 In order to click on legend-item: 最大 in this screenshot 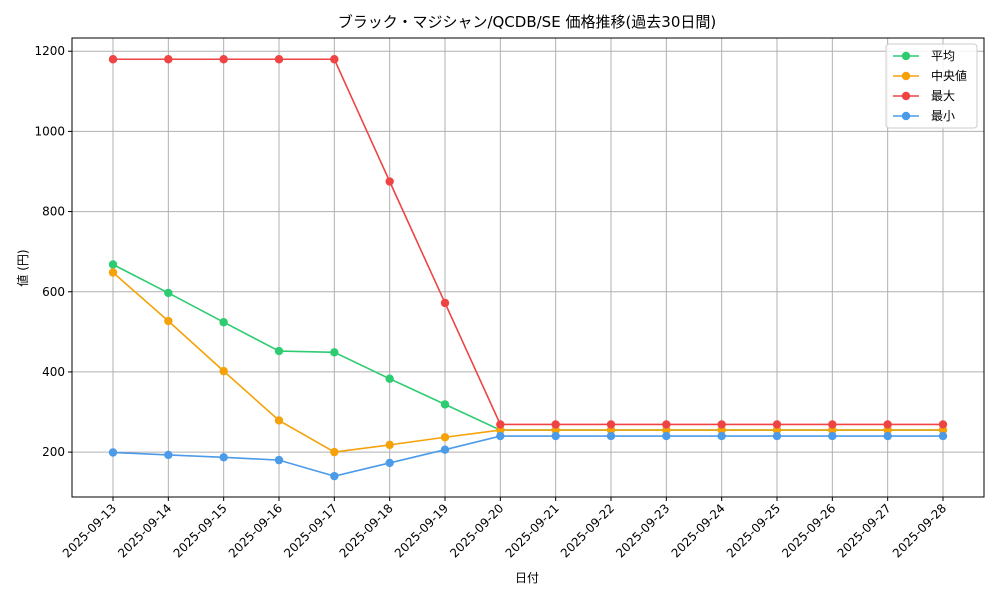, I will do `click(924, 96)`.